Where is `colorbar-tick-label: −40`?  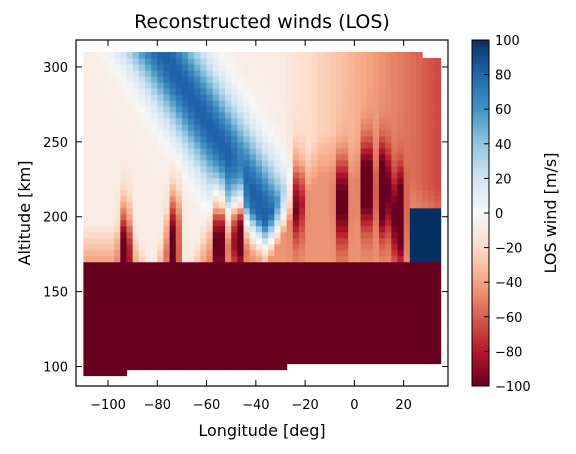
colorbar-tick-label: −40 is located at coordinates (508, 283).